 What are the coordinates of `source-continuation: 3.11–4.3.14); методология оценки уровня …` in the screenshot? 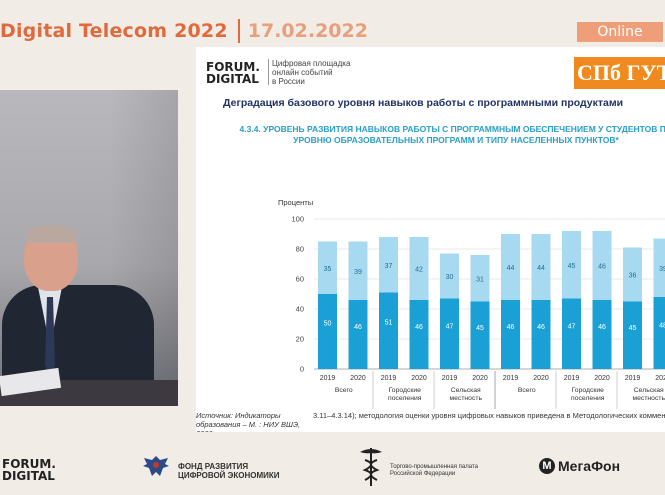 It's located at (489, 415).